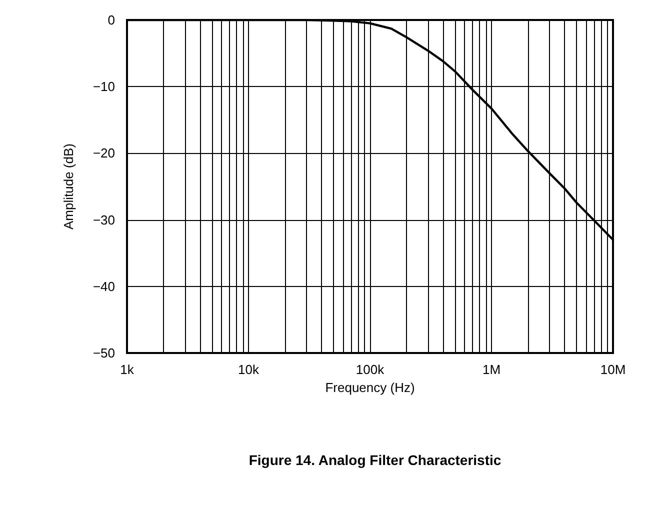 Image resolution: width=671 pixels, height=510 pixels. I want to click on y-tick-label: 0, so click(111, 20).